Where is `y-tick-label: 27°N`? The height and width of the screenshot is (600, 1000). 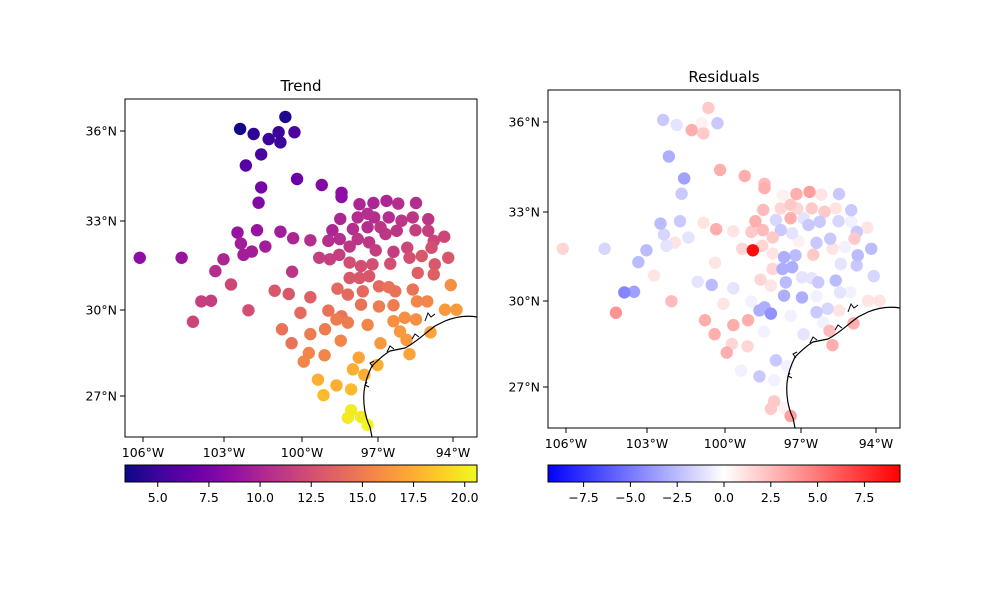
y-tick-label: 27°N is located at coordinates (101, 396).